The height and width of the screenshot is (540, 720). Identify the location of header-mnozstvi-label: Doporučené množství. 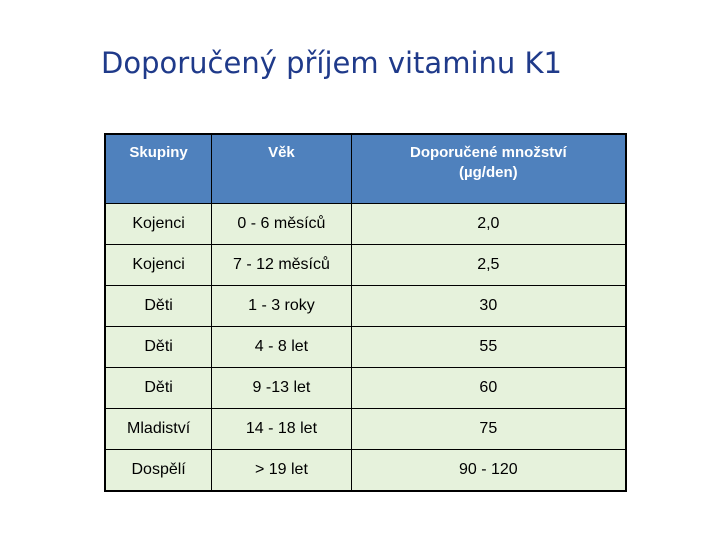
(488, 152).